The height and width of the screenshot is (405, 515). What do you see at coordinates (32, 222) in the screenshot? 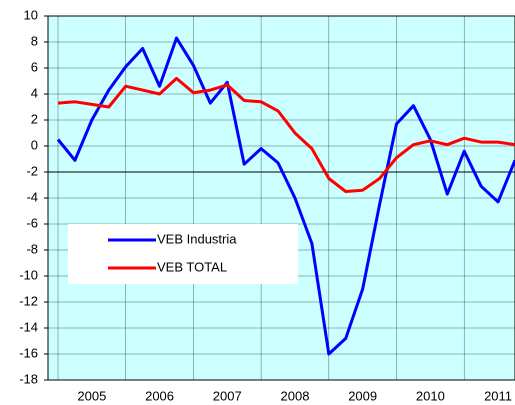
I see `y-tick-label: -6` at bounding box center [32, 222].